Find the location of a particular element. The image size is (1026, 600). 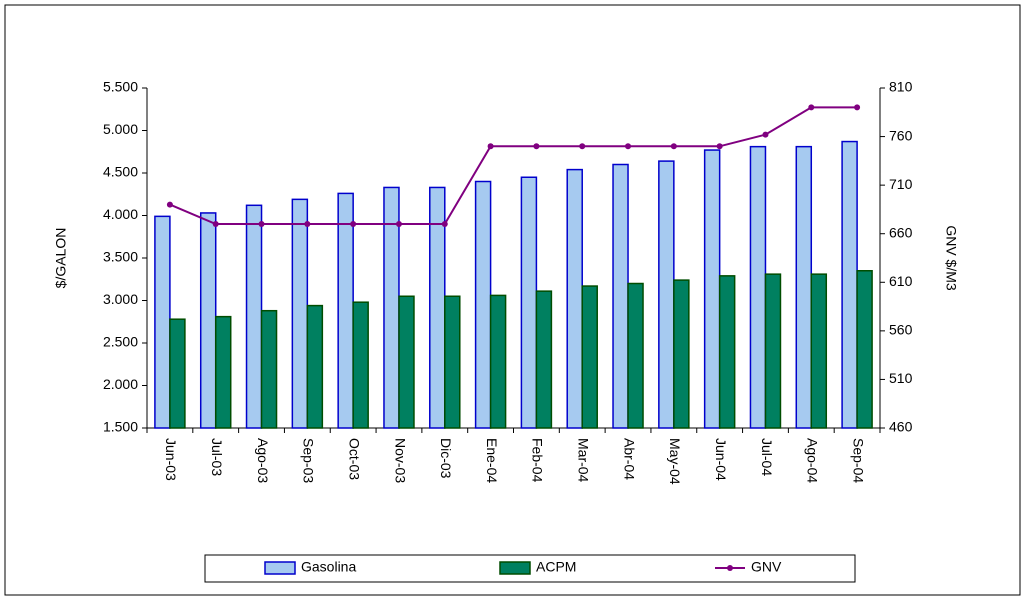

legend-marker is located at coordinates (730, 568).